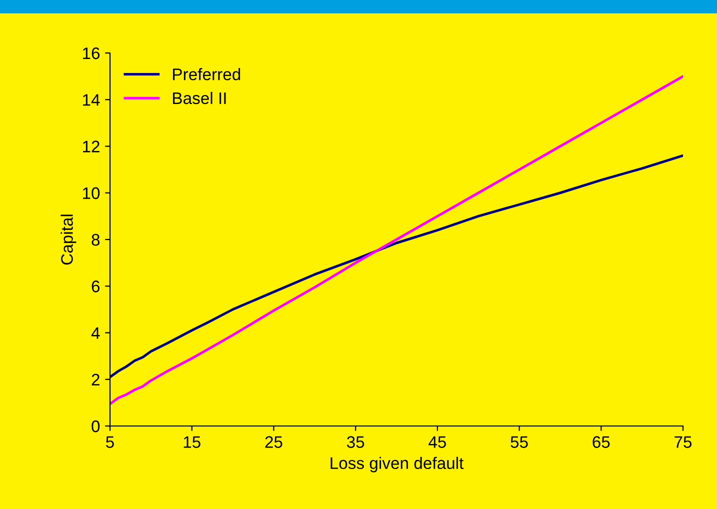  What do you see at coordinates (519, 442) in the screenshot?
I see `x-tick-label: 55` at bounding box center [519, 442].